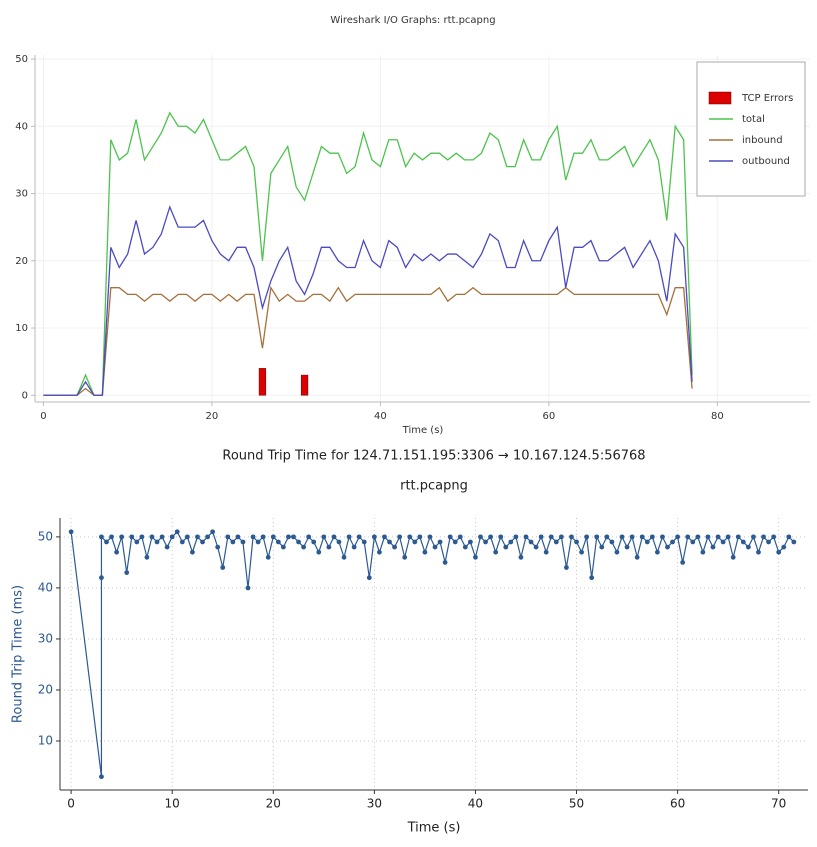 The image size is (817, 847). I want to click on x-tick-label: 0, so click(43, 416).